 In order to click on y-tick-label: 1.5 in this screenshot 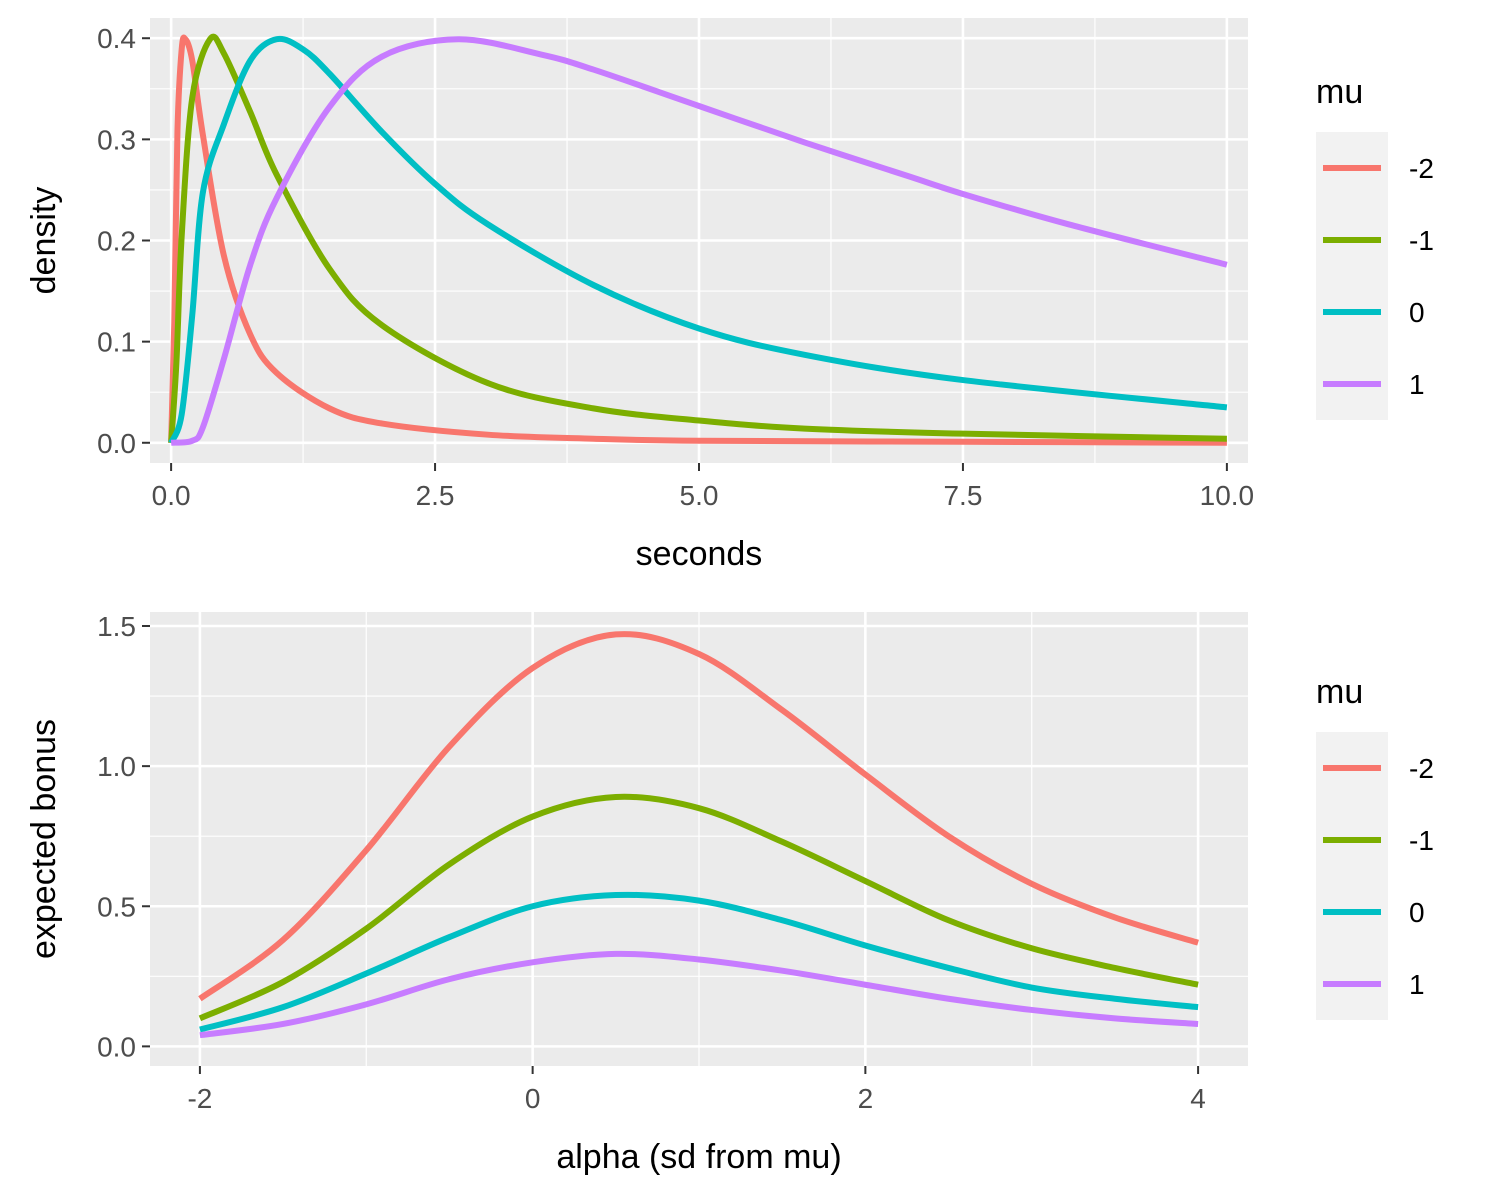, I will do `click(116, 626)`.